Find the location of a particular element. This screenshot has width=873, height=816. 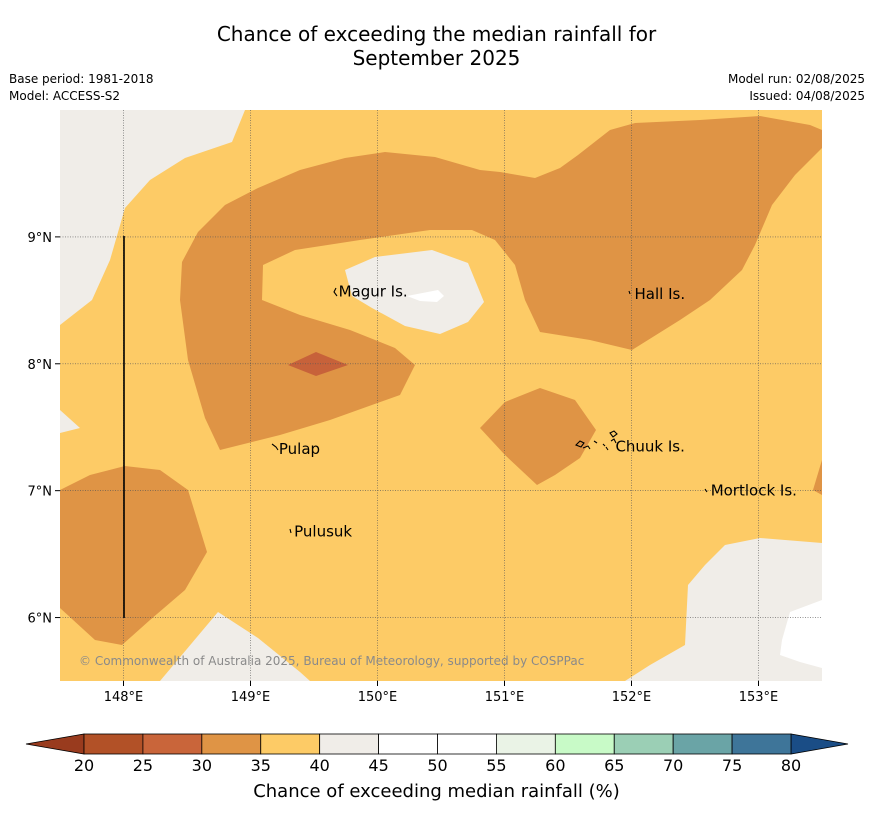

lat-tick-label: 9°N is located at coordinates (40, 238).